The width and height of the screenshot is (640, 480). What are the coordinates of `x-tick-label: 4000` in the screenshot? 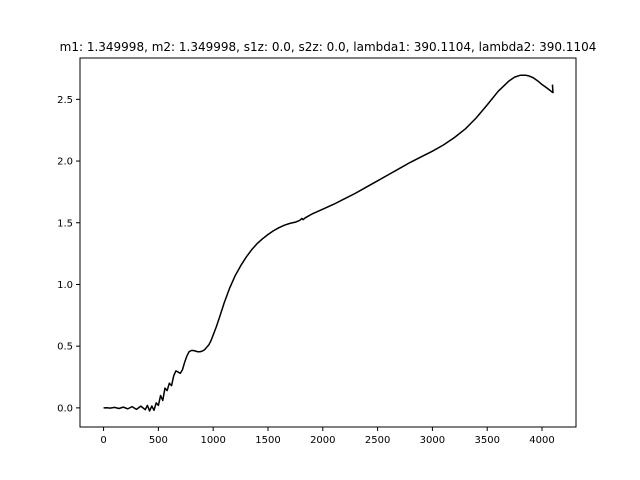 It's located at (541, 440).